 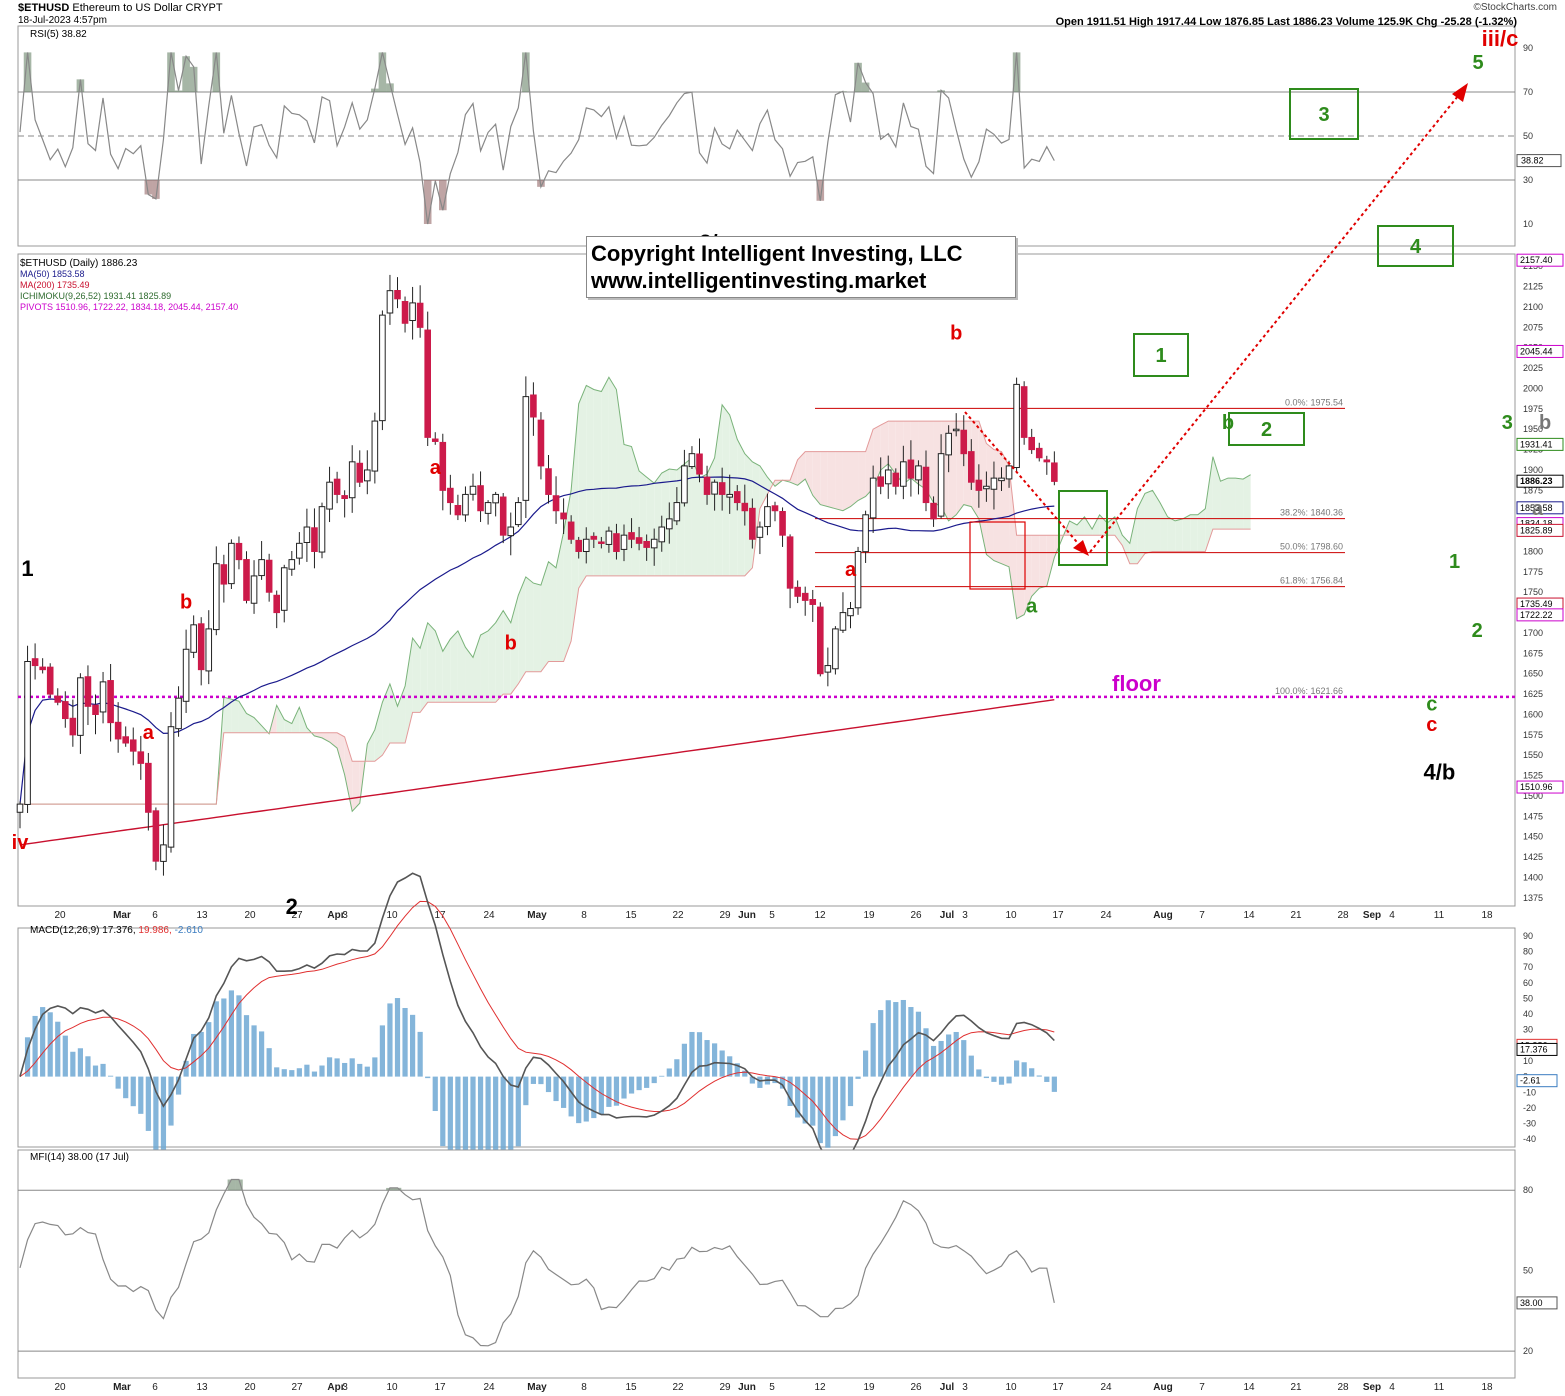 What do you see at coordinates (62, 20) in the screenshot?
I see `chart-date: 18-Jul-2023 4:57pm` at bounding box center [62, 20].